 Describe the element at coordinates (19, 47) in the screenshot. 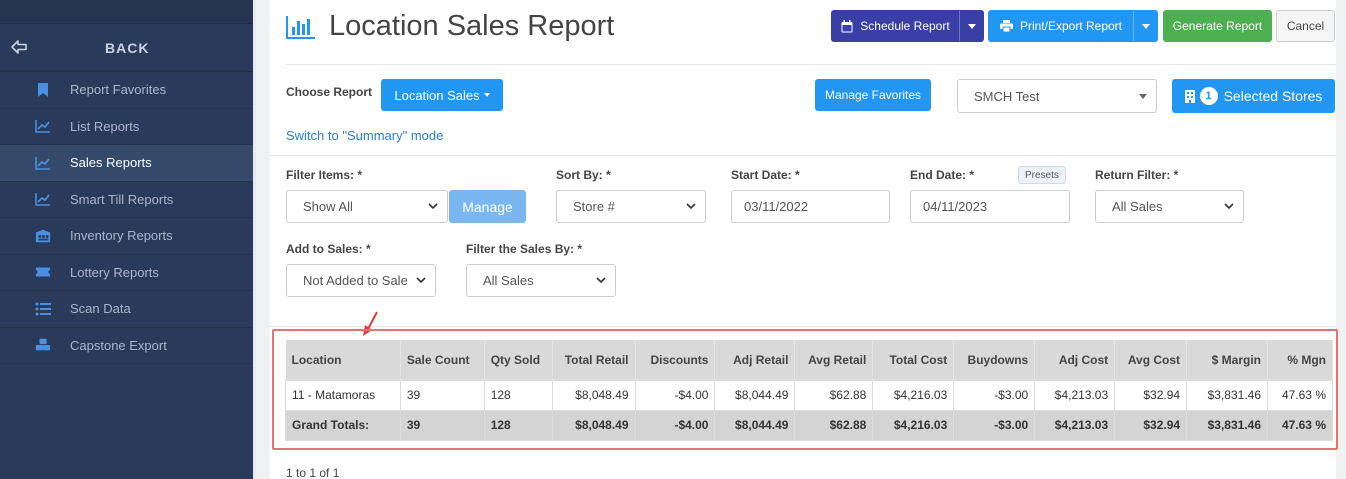

I see `arrow-left-icon` at that location.